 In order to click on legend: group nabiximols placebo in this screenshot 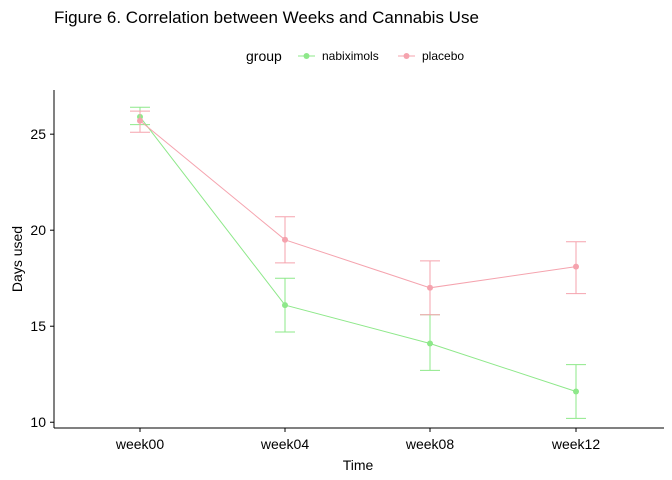, I will do `click(355, 56)`.